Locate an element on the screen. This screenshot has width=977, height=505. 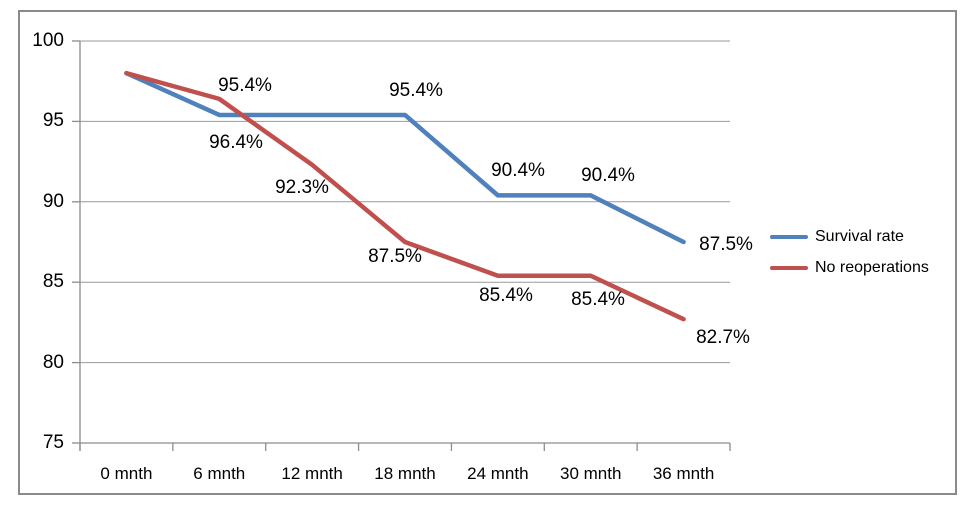
legend-label: Survival rate is located at coordinates (859, 236).